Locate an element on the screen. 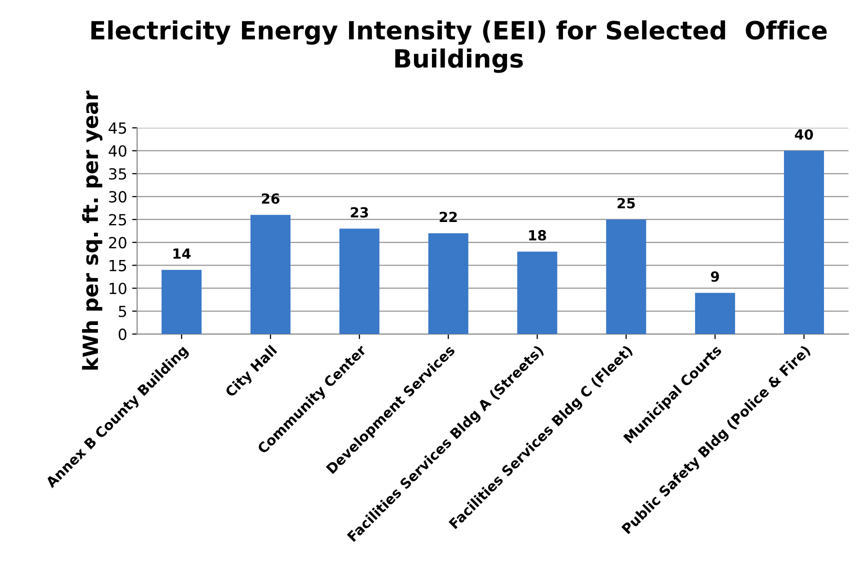 The width and height of the screenshot is (857, 581). data-label: 18 is located at coordinates (537, 235).